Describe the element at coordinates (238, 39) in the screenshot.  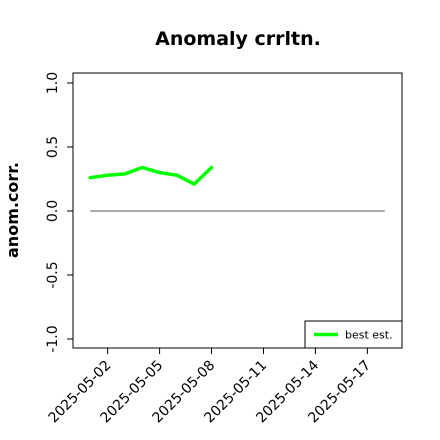
I see `chart-title: Anomaly crrltn.` at that location.